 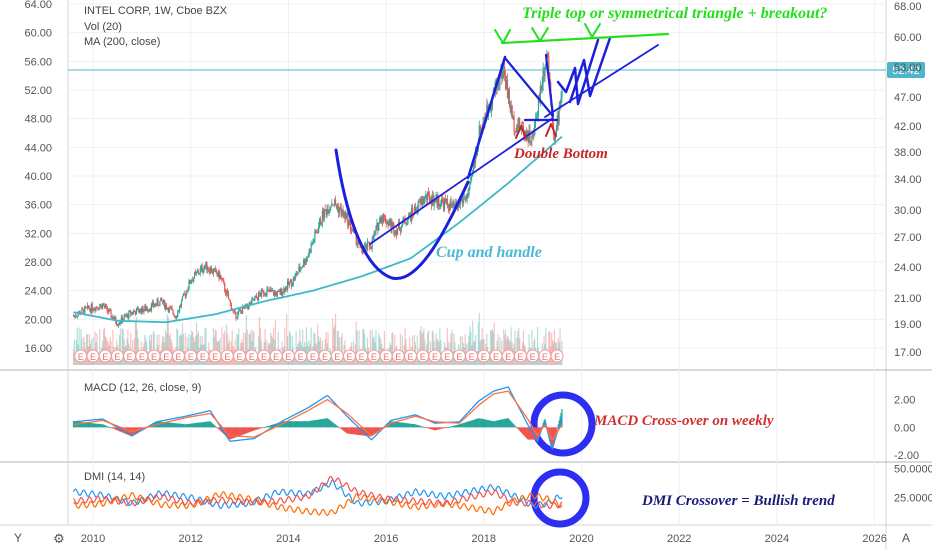 I want to click on symbol-legend: INTEL CORP, 1W, Cboe BZX, so click(x=156, y=11).